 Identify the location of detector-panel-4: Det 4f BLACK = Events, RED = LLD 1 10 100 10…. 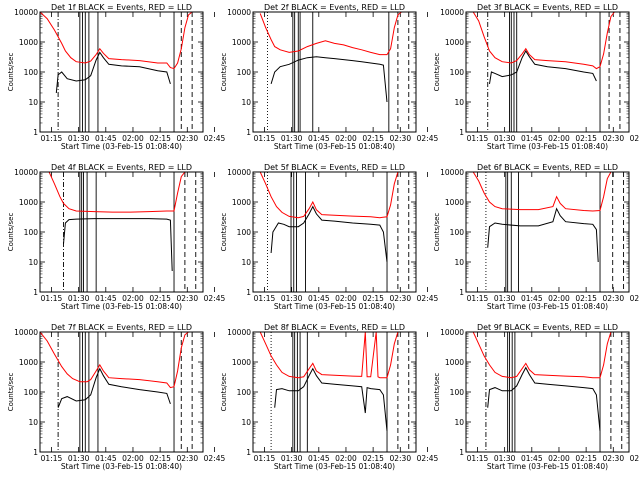
(116, 237).